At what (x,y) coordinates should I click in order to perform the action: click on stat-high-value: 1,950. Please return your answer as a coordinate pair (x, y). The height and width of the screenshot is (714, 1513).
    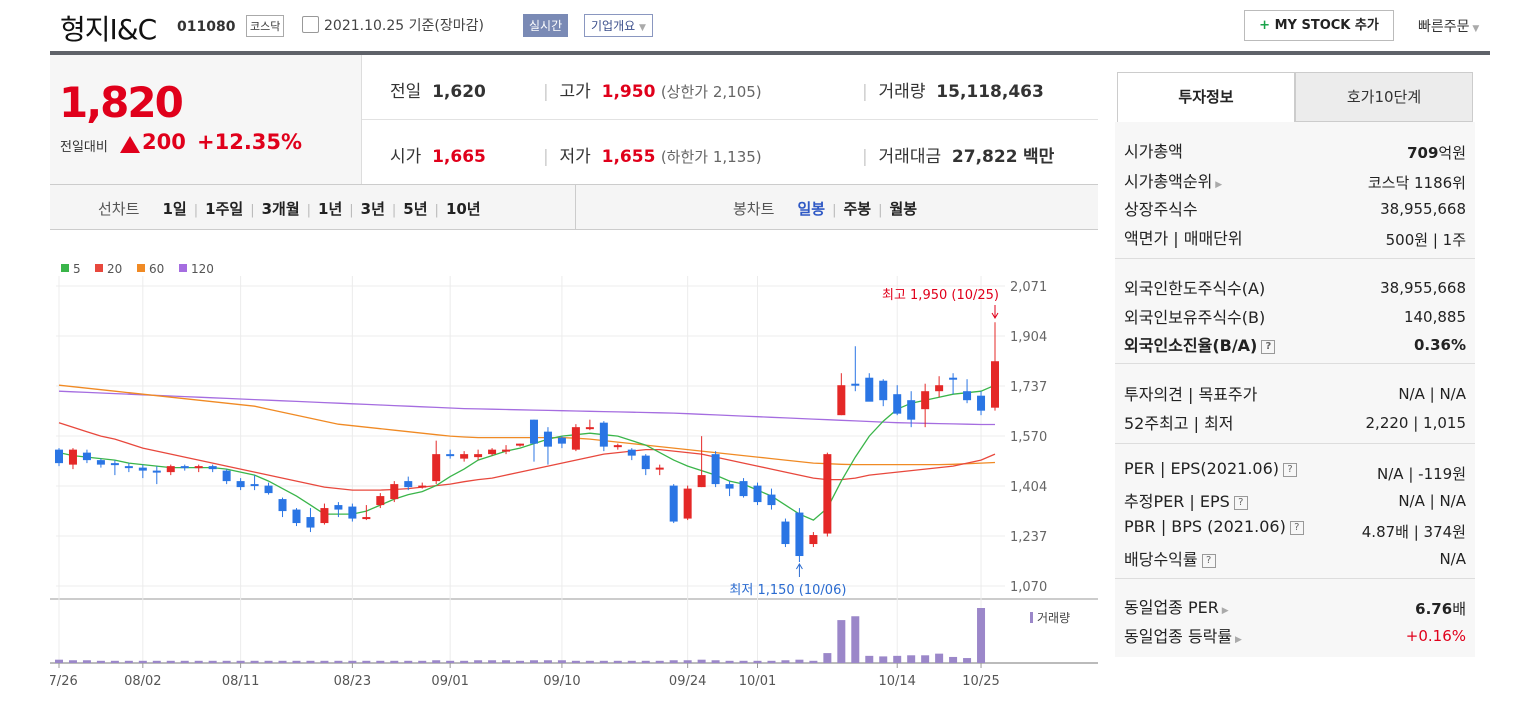
    Looking at the image, I should click on (628, 92).